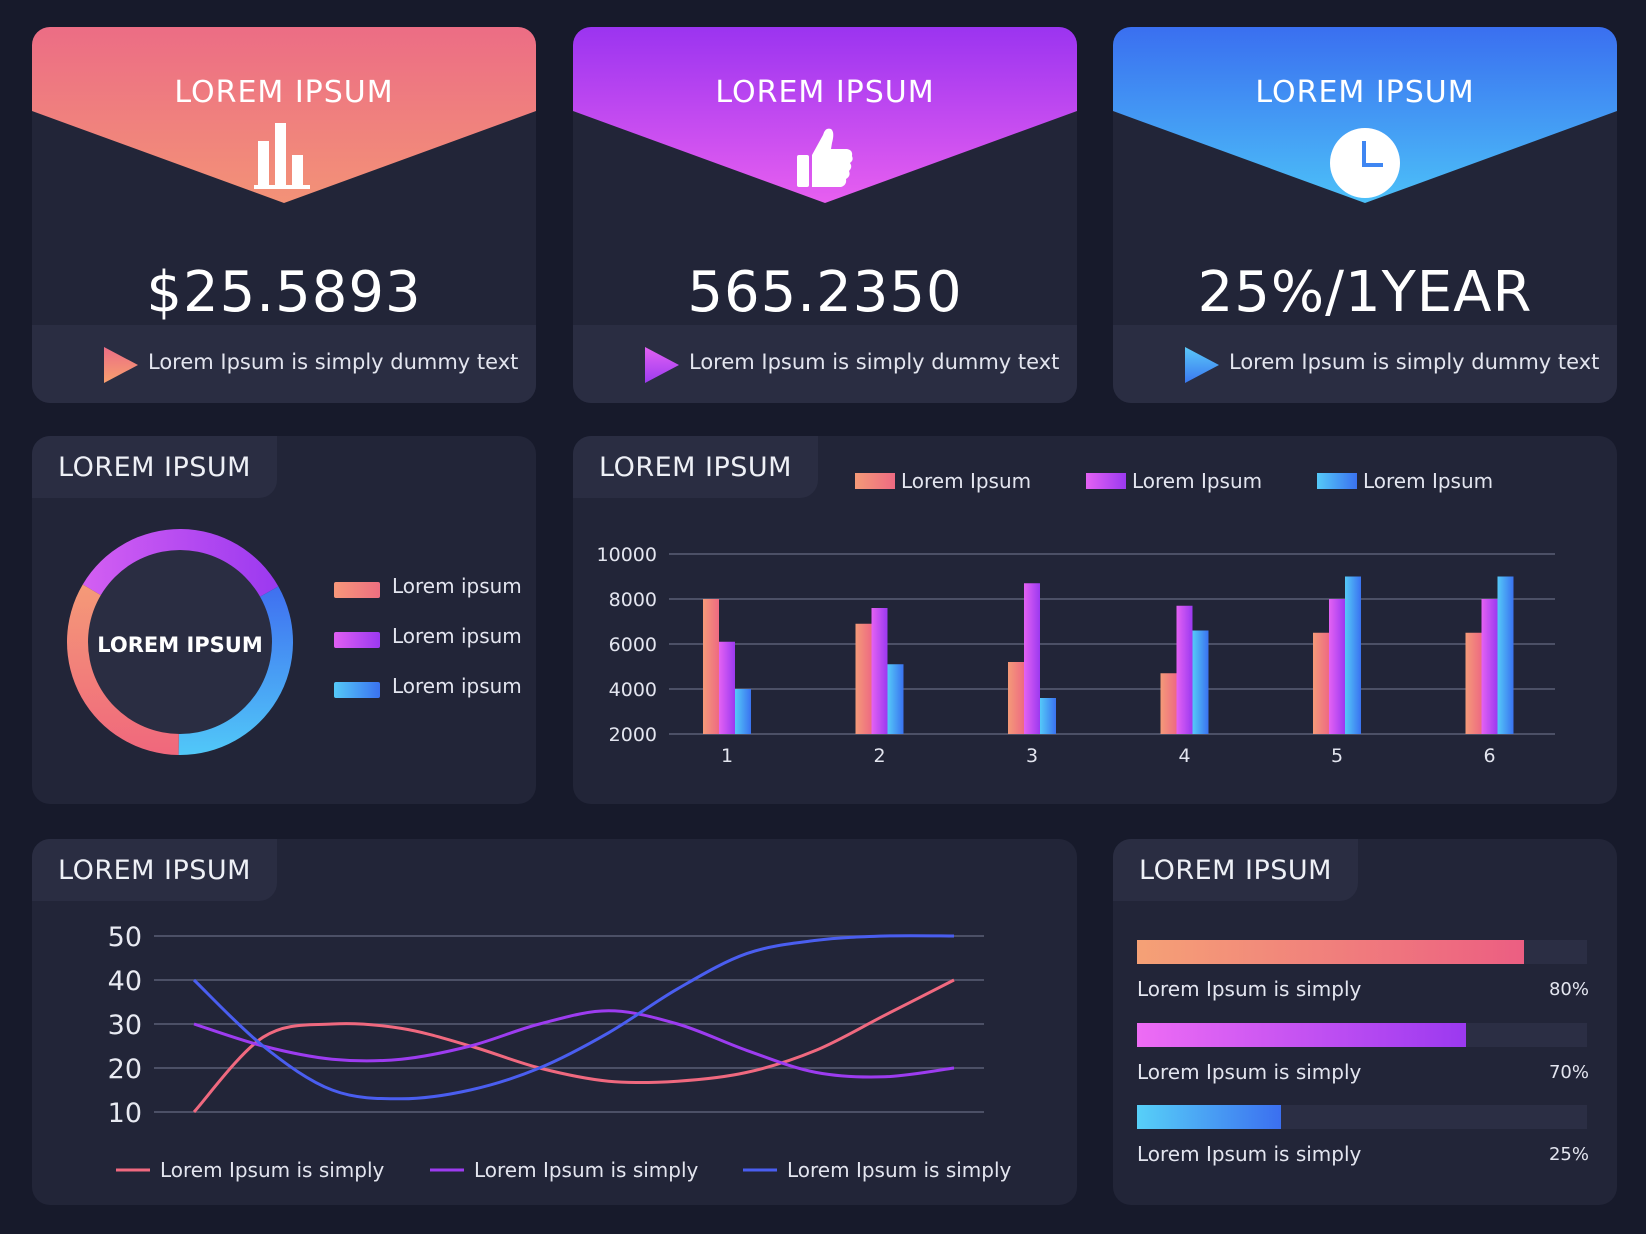 The width and height of the screenshot is (1646, 1234). What do you see at coordinates (284, 292) in the screenshot?
I see `kpi-value: $25.5893` at bounding box center [284, 292].